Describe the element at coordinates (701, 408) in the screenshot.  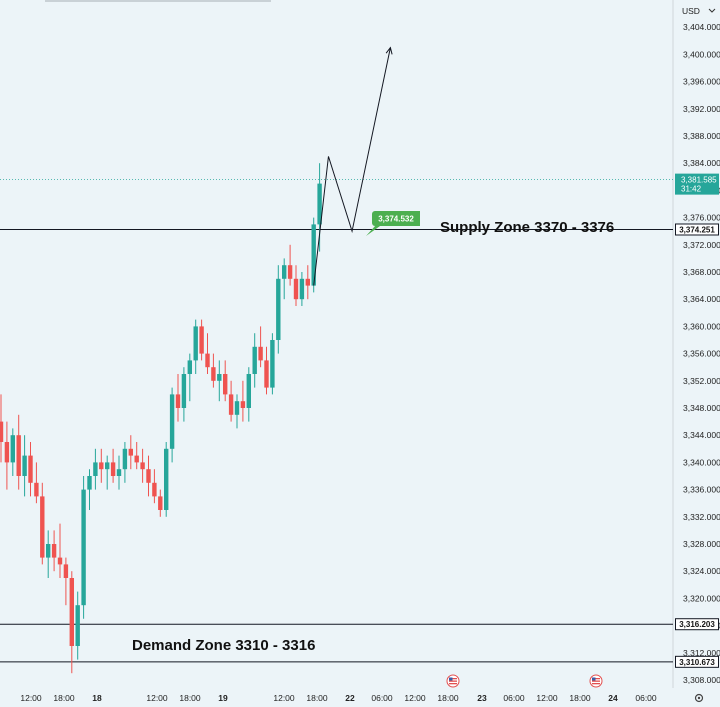
I see `price-tick-label: 3,348.000` at that location.